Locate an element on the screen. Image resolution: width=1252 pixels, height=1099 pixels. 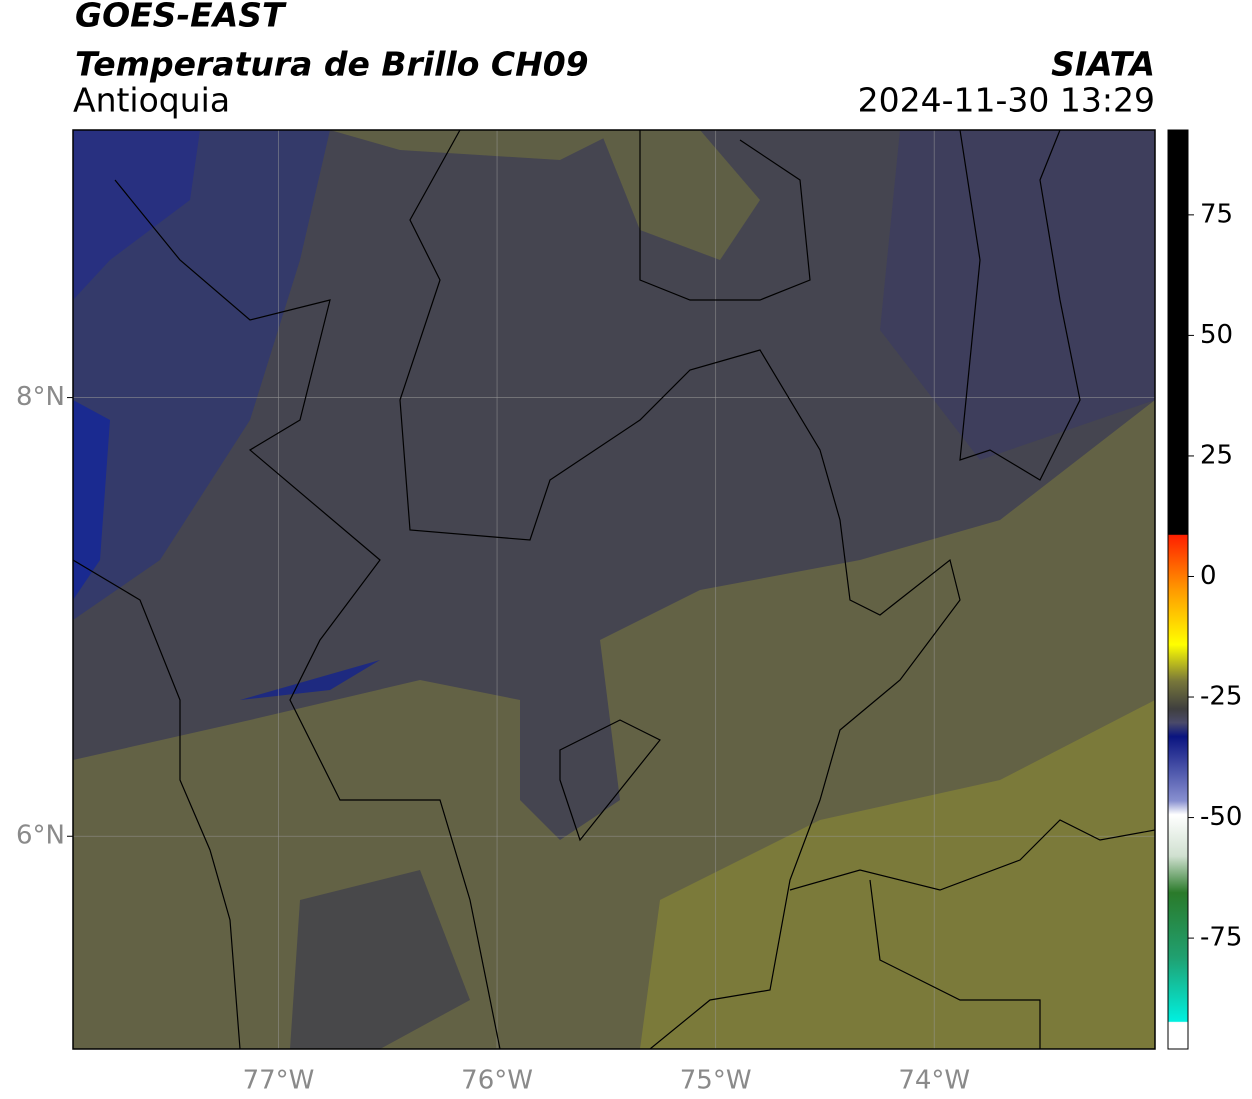
title: GOES-EAST is located at coordinates (181, 17).